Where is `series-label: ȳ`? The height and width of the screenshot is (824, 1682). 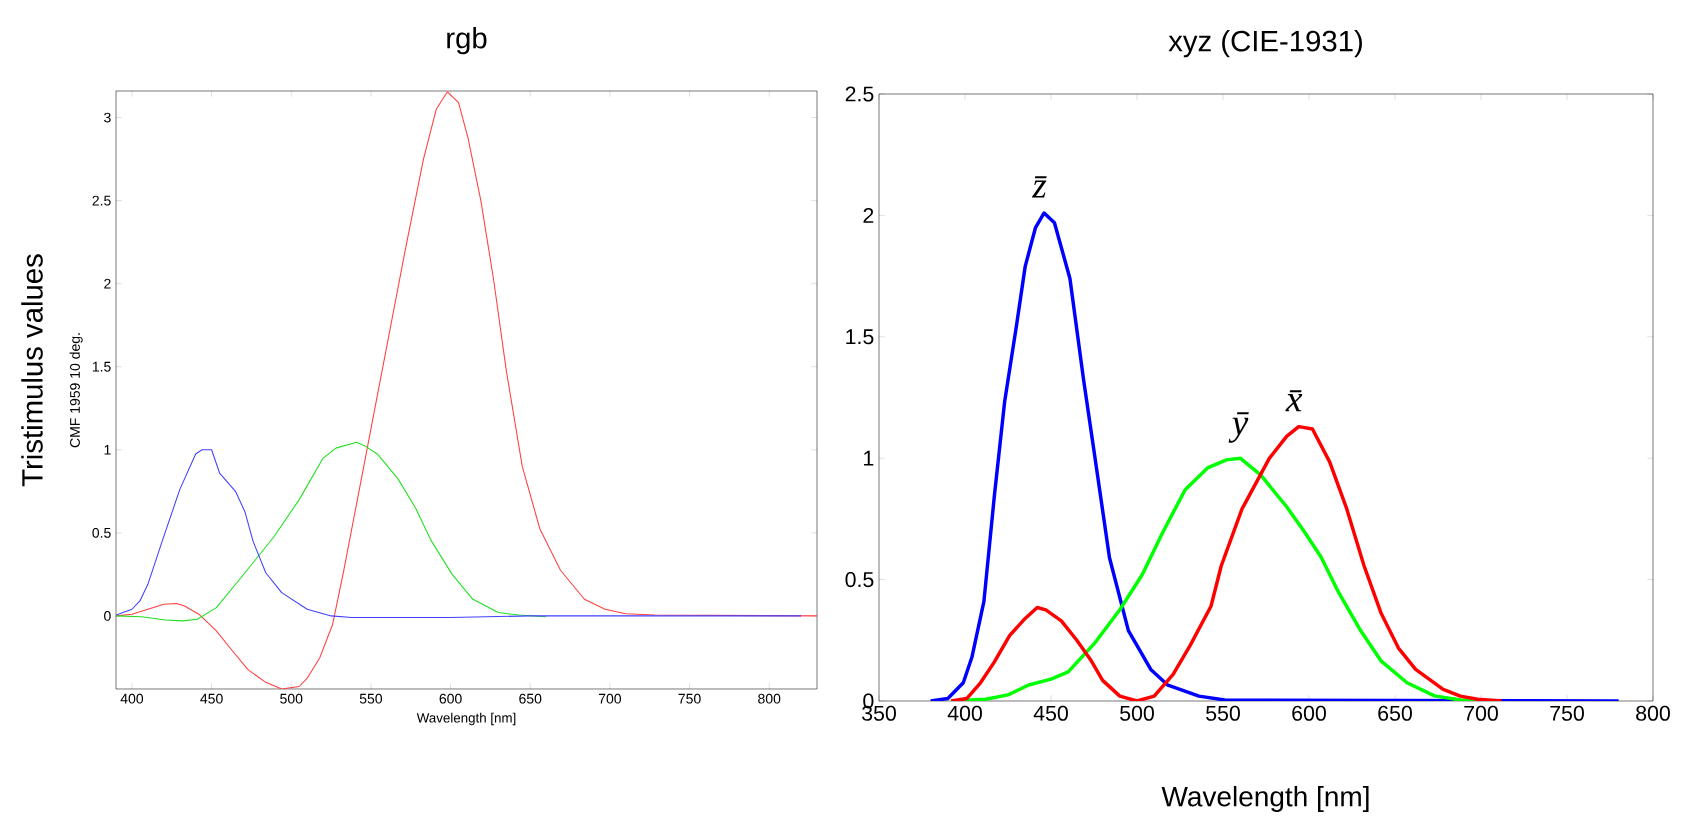
series-label: ȳ is located at coordinates (1238, 427).